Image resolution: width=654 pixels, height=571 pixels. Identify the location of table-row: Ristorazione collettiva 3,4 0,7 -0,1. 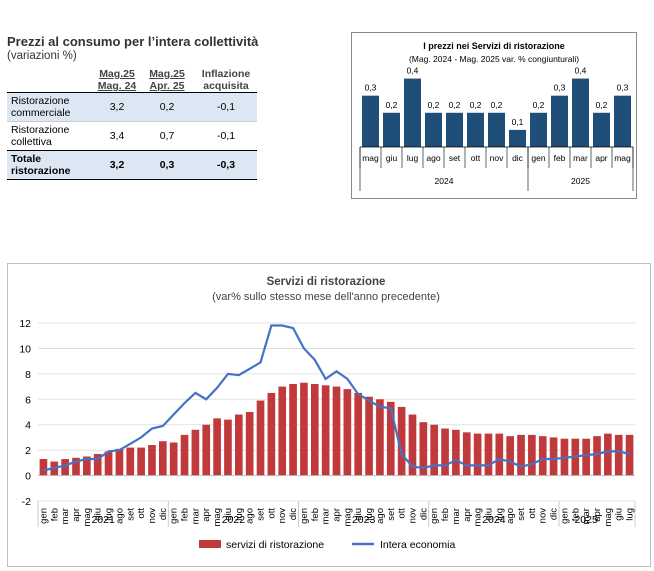
(123, 136).